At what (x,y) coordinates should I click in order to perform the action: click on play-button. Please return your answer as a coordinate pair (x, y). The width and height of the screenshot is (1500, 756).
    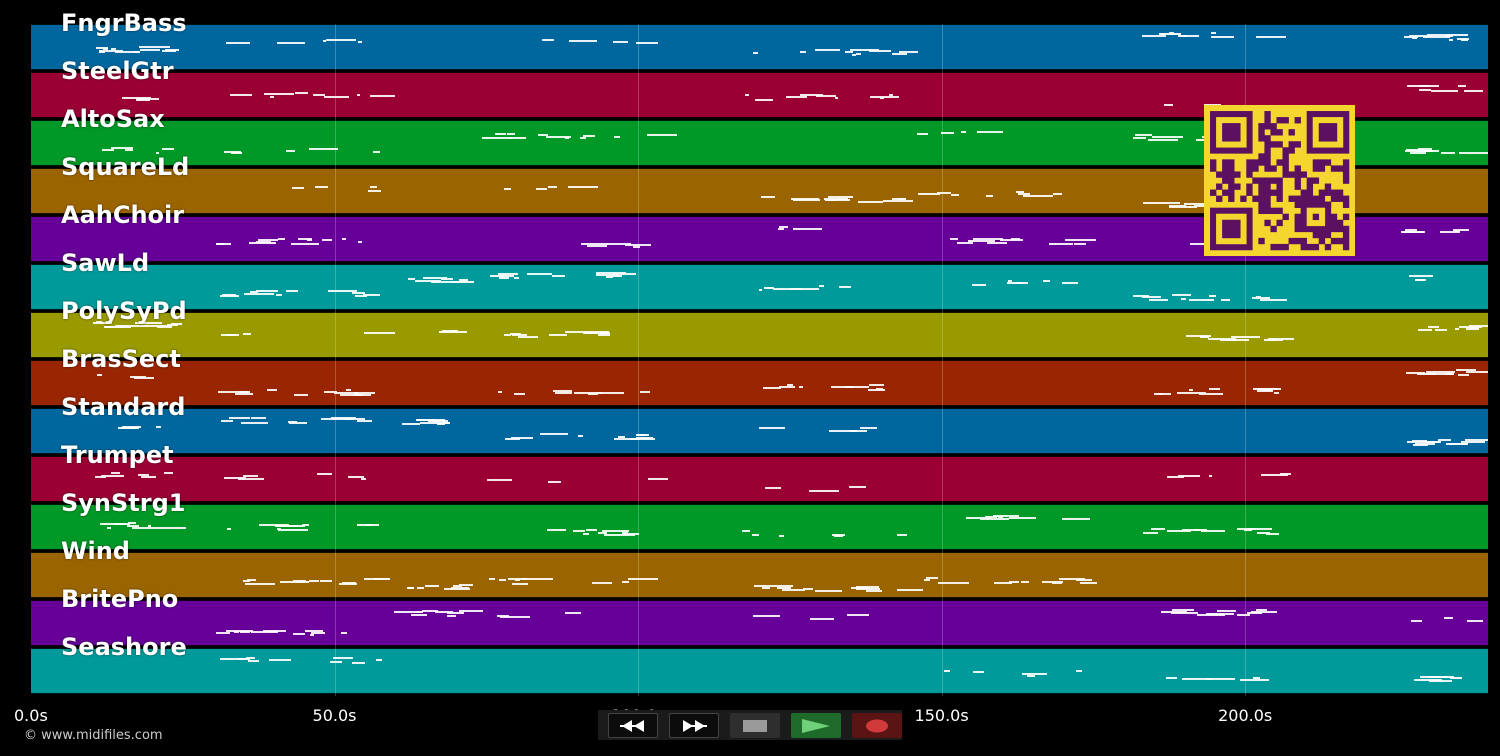
    Looking at the image, I should click on (816, 725).